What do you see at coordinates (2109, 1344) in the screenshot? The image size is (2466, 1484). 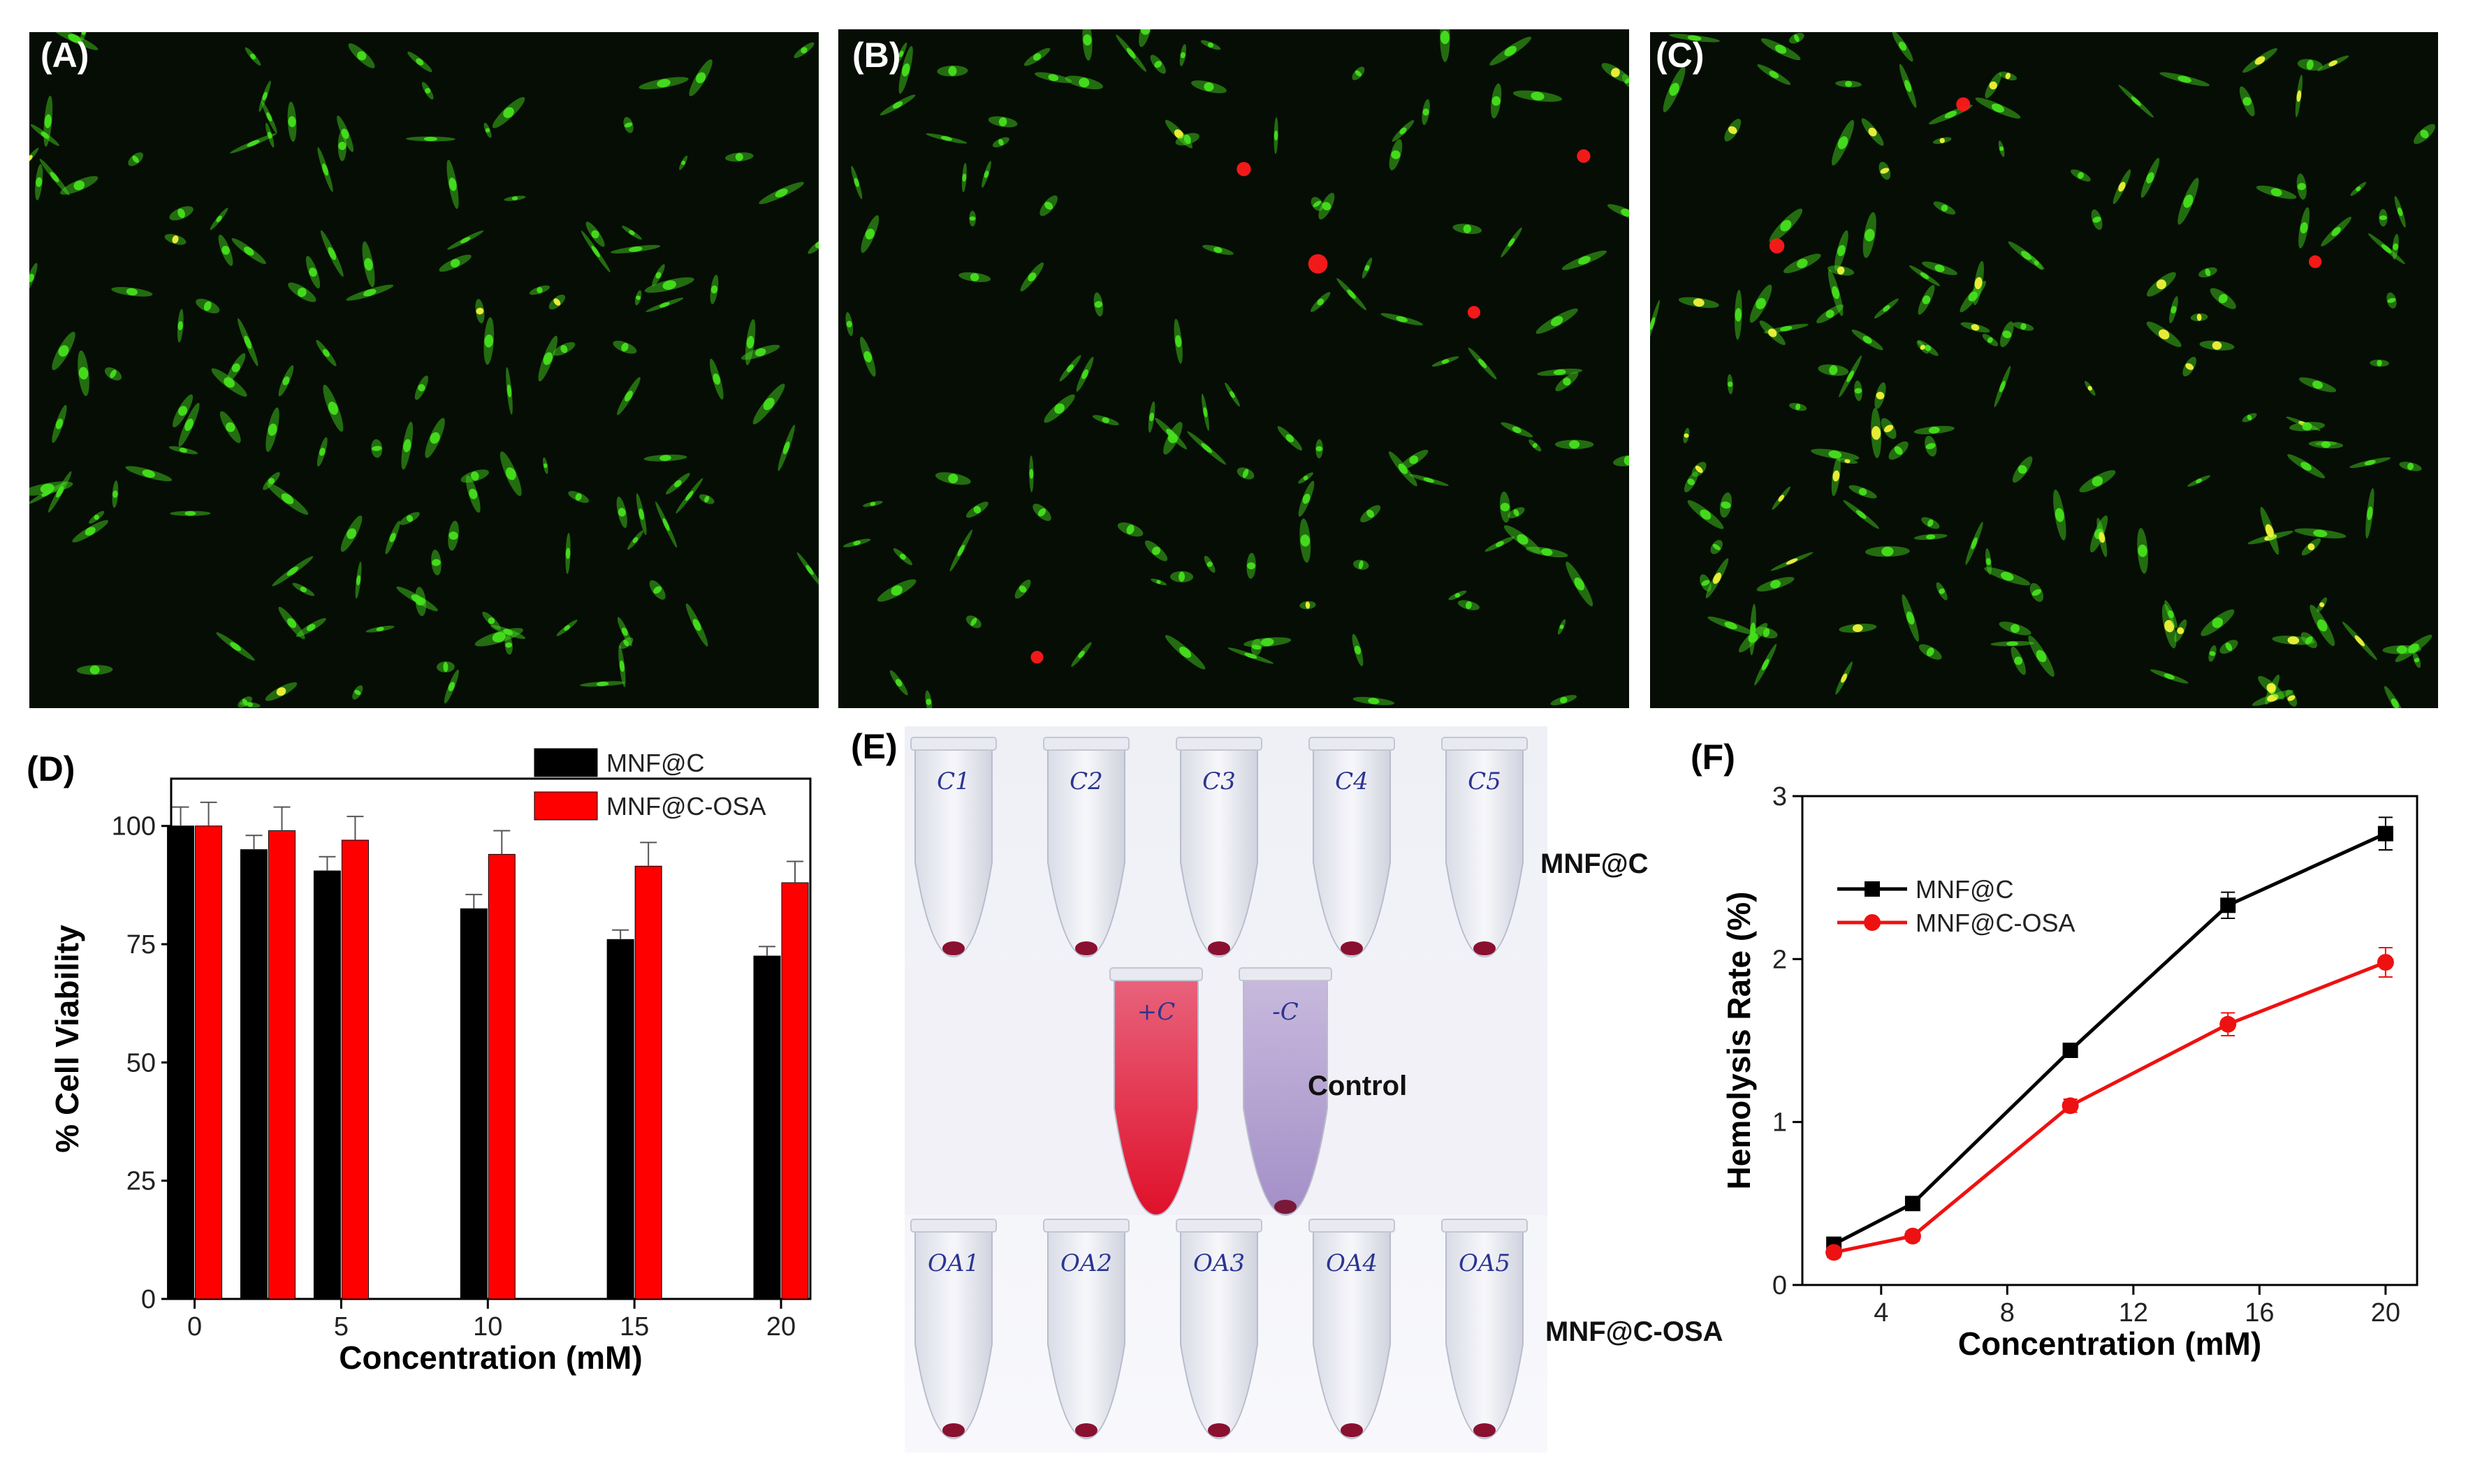 I see `chart-f-xlabel: Concentration (mM)` at bounding box center [2109, 1344].